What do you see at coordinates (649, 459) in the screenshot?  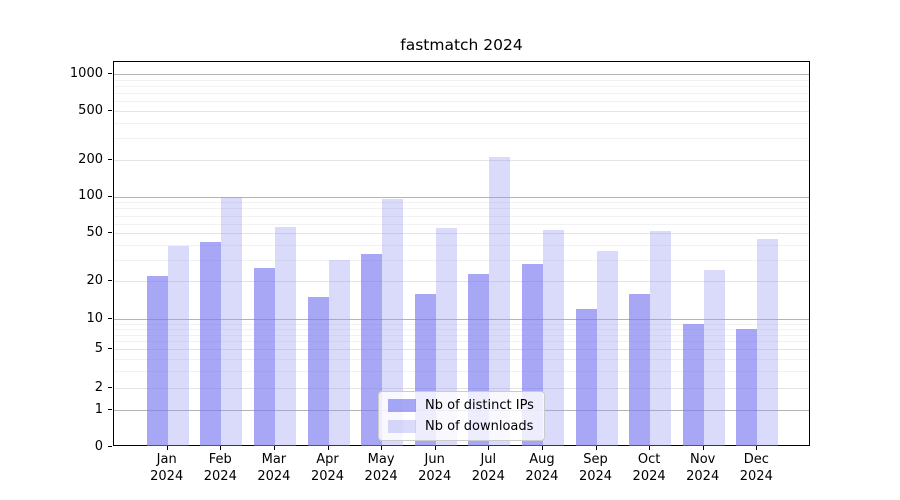 I see `x-tick-month: Oct` at bounding box center [649, 459].